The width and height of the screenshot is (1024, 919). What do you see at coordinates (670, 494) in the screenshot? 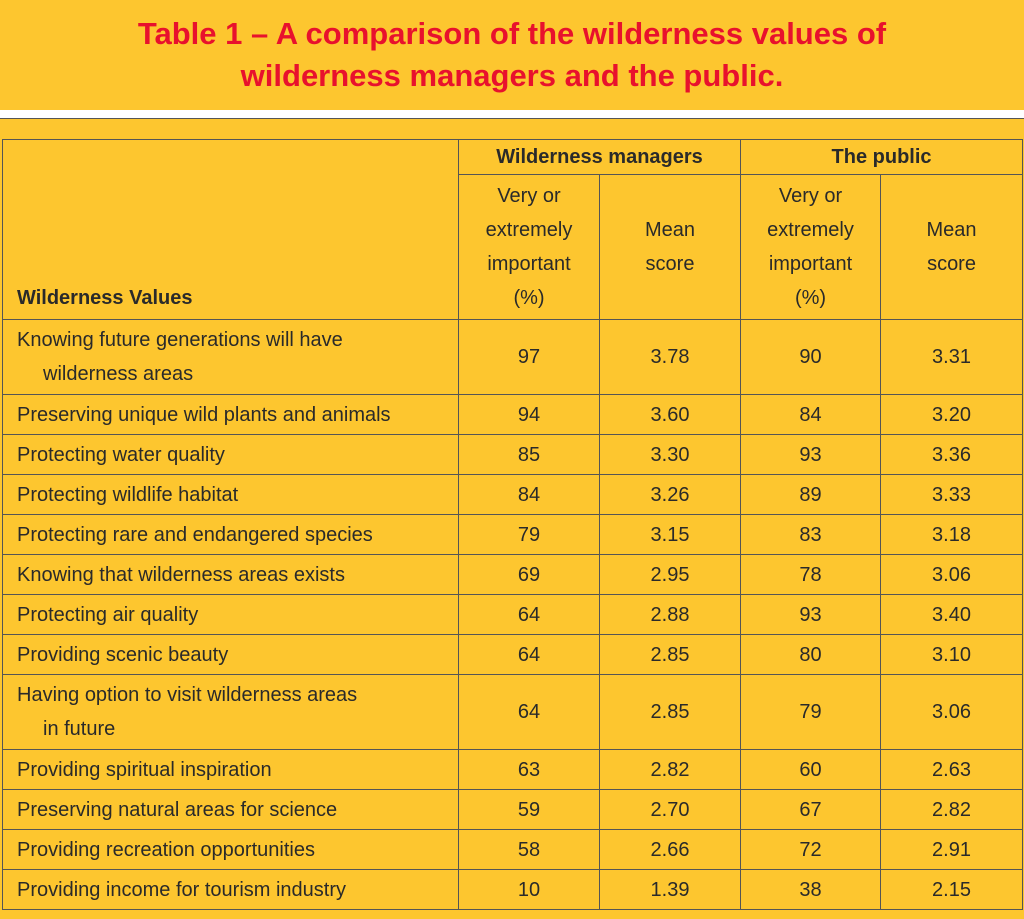
I see `cell: 3.26` at bounding box center [670, 494].